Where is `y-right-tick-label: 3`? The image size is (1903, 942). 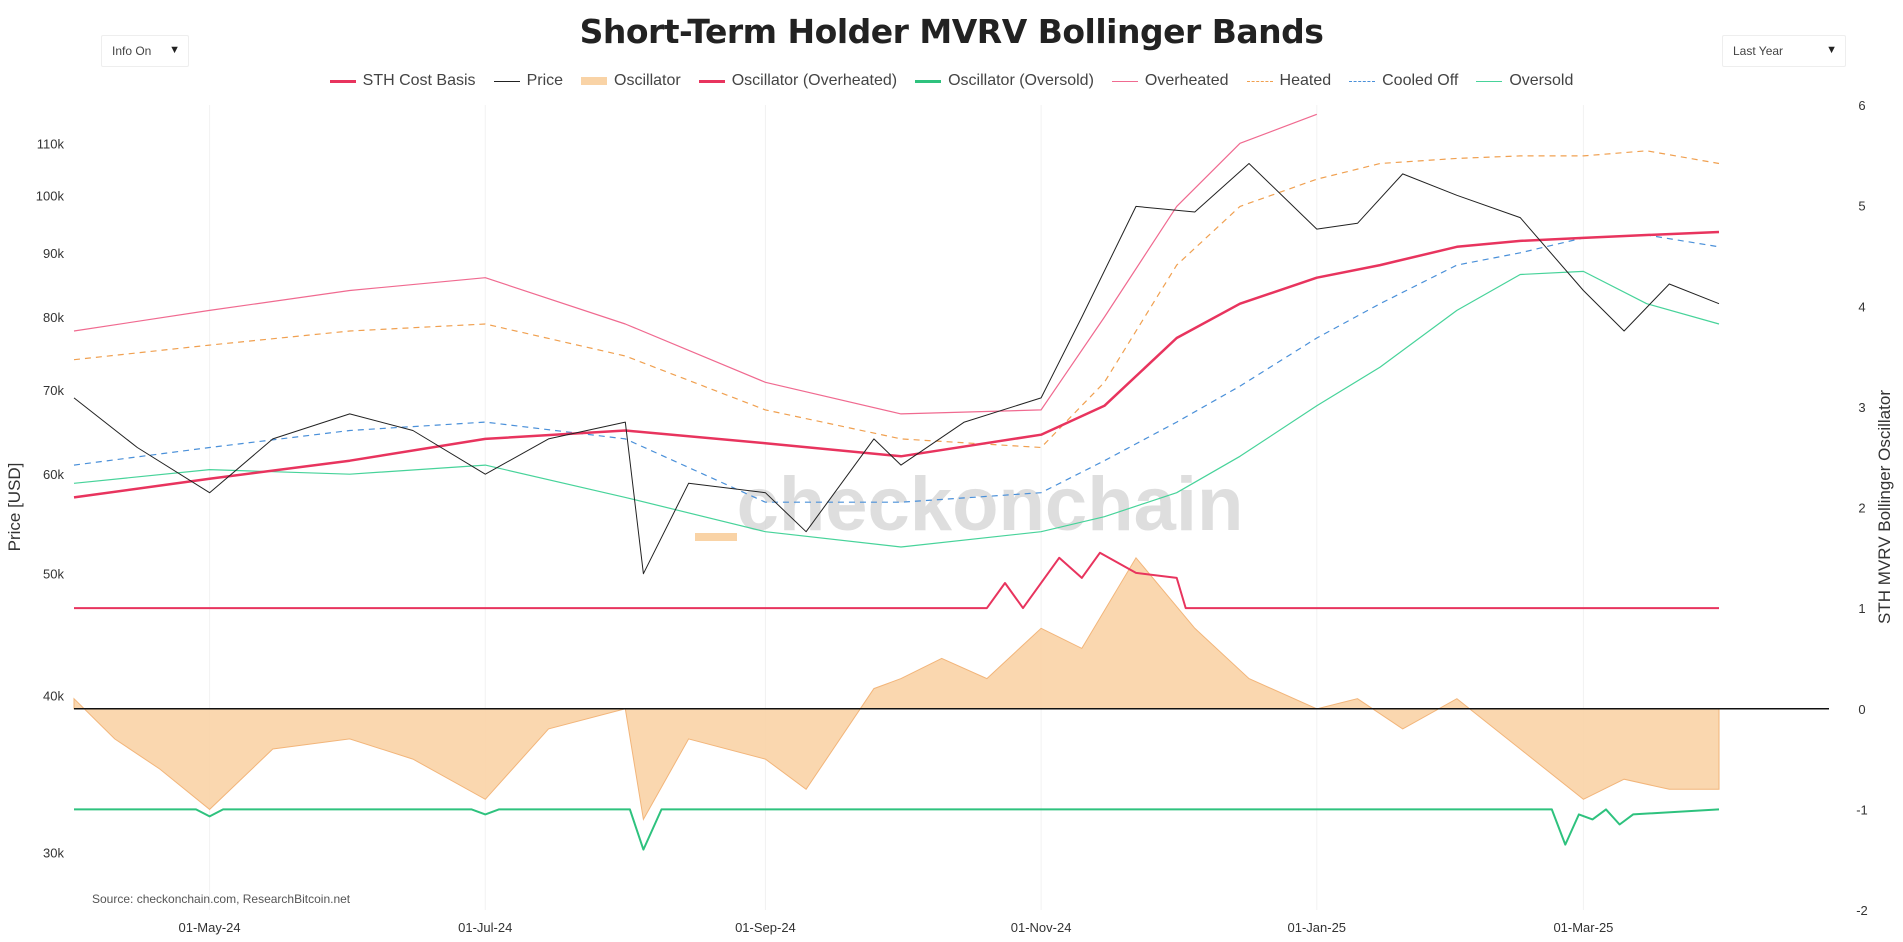 y-right-tick-label: 3 is located at coordinates (1861, 407).